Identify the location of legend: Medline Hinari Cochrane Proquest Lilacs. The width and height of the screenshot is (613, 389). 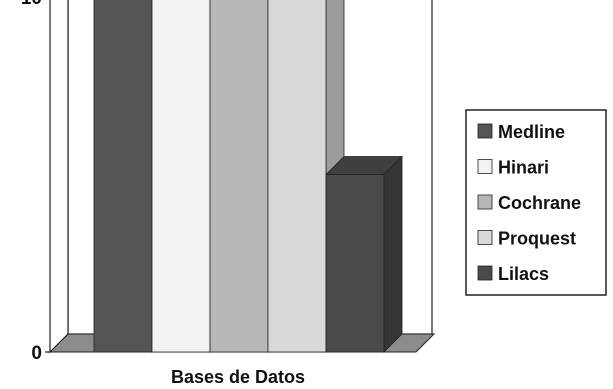
(536, 202).